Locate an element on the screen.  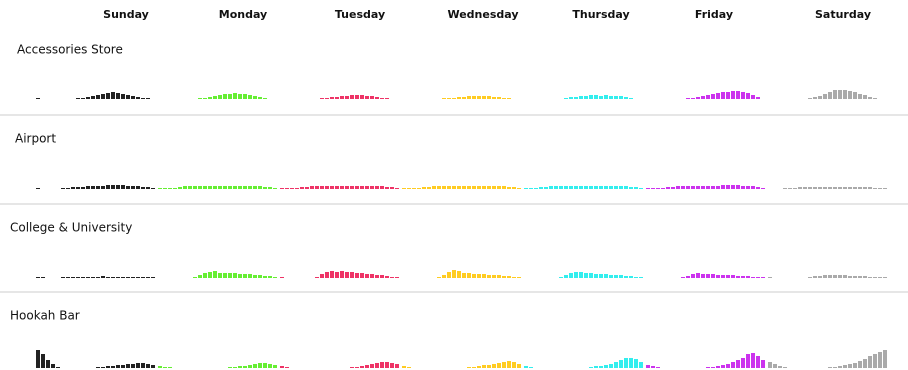
row-title: College & University is located at coordinates (71, 228).